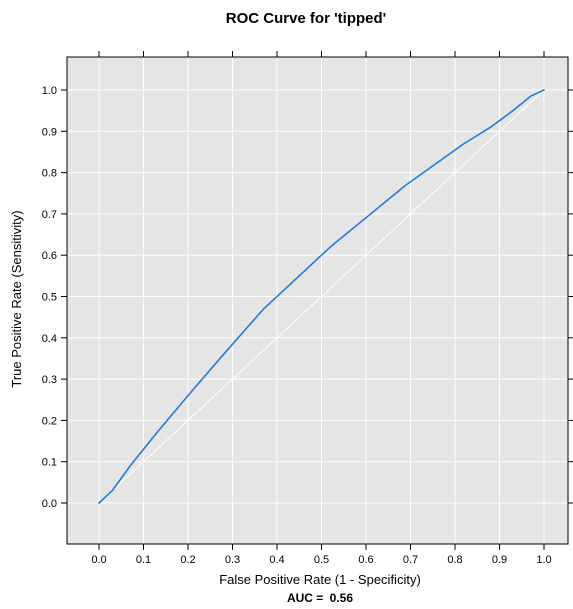  Describe the element at coordinates (232, 560) in the screenshot. I see `x-tick-label: 0.3` at that location.